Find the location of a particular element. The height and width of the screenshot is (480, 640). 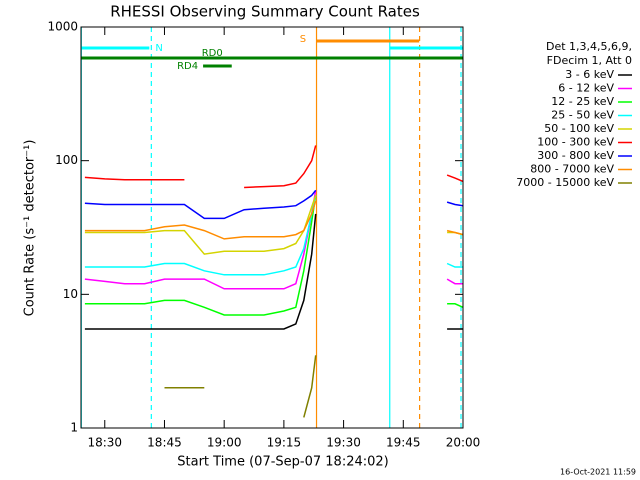

flag-label: S is located at coordinates (303, 39).